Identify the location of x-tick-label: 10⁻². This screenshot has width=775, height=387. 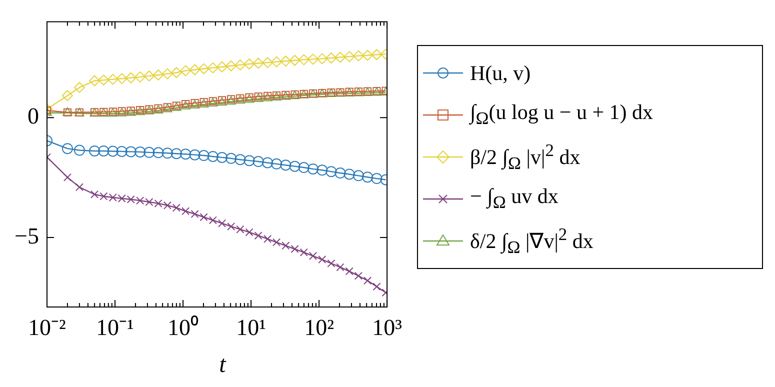
(47, 327).